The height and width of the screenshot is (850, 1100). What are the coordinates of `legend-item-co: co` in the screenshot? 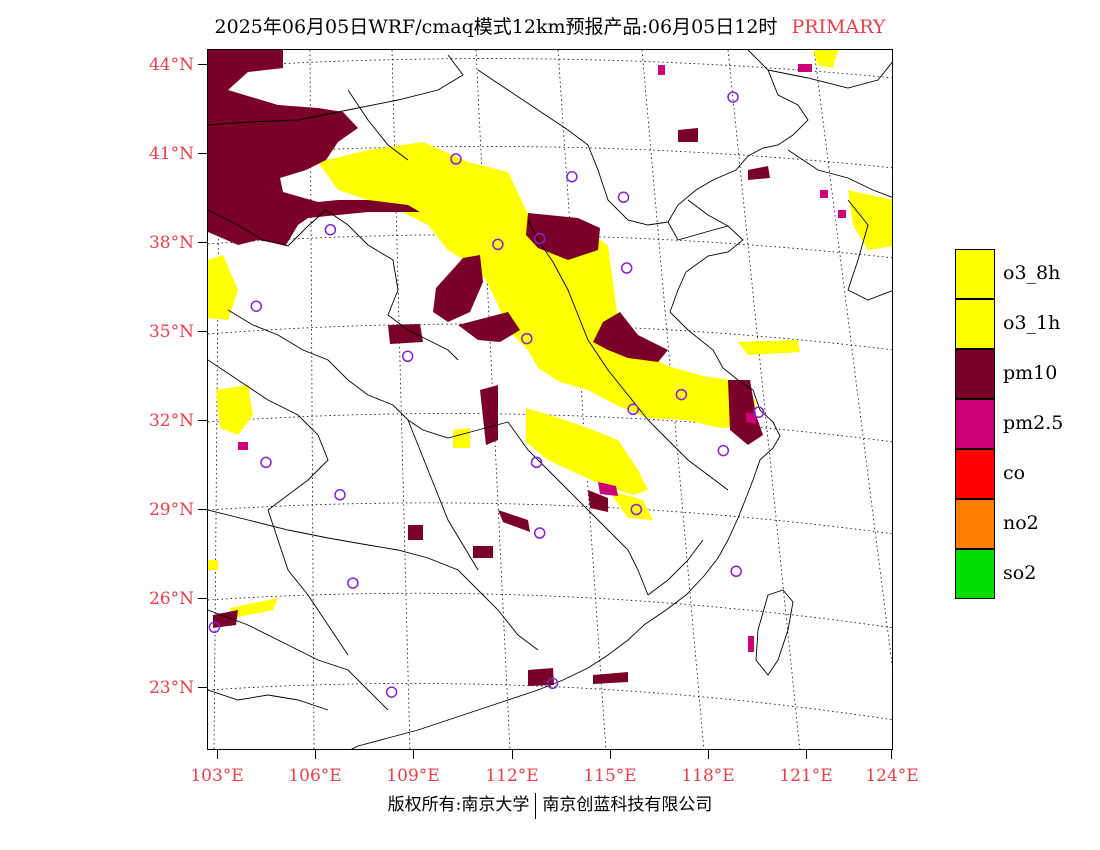 It's located at (1017, 474).